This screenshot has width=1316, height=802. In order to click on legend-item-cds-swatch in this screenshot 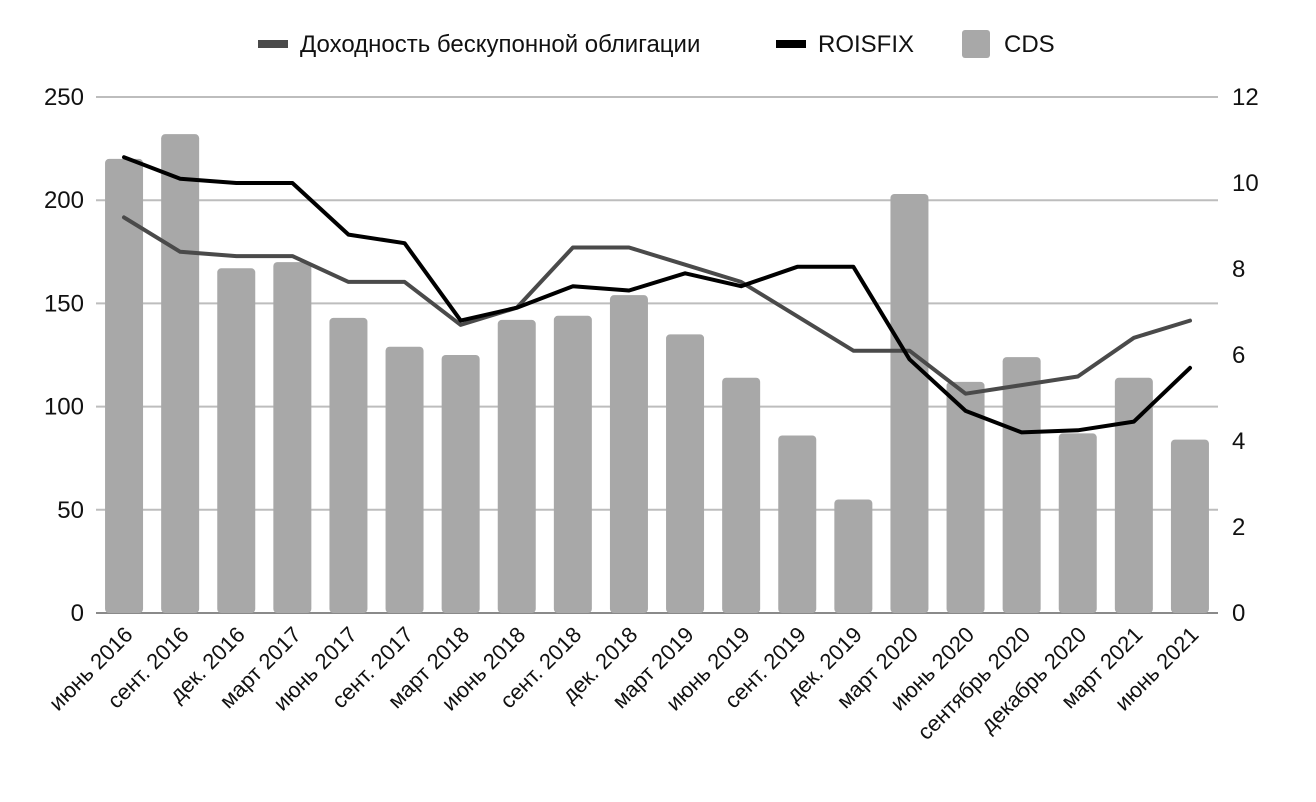, I will do `click(976, 44)`.